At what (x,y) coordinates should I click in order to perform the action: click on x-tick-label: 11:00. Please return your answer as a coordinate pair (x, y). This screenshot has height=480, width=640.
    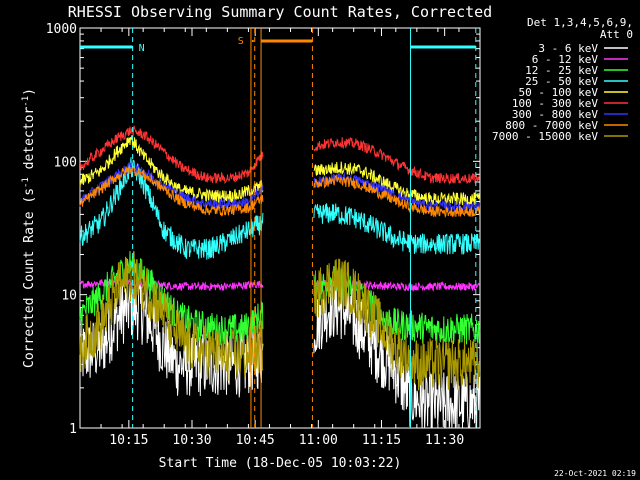
    Looking at the image, I should click on (318, 440).